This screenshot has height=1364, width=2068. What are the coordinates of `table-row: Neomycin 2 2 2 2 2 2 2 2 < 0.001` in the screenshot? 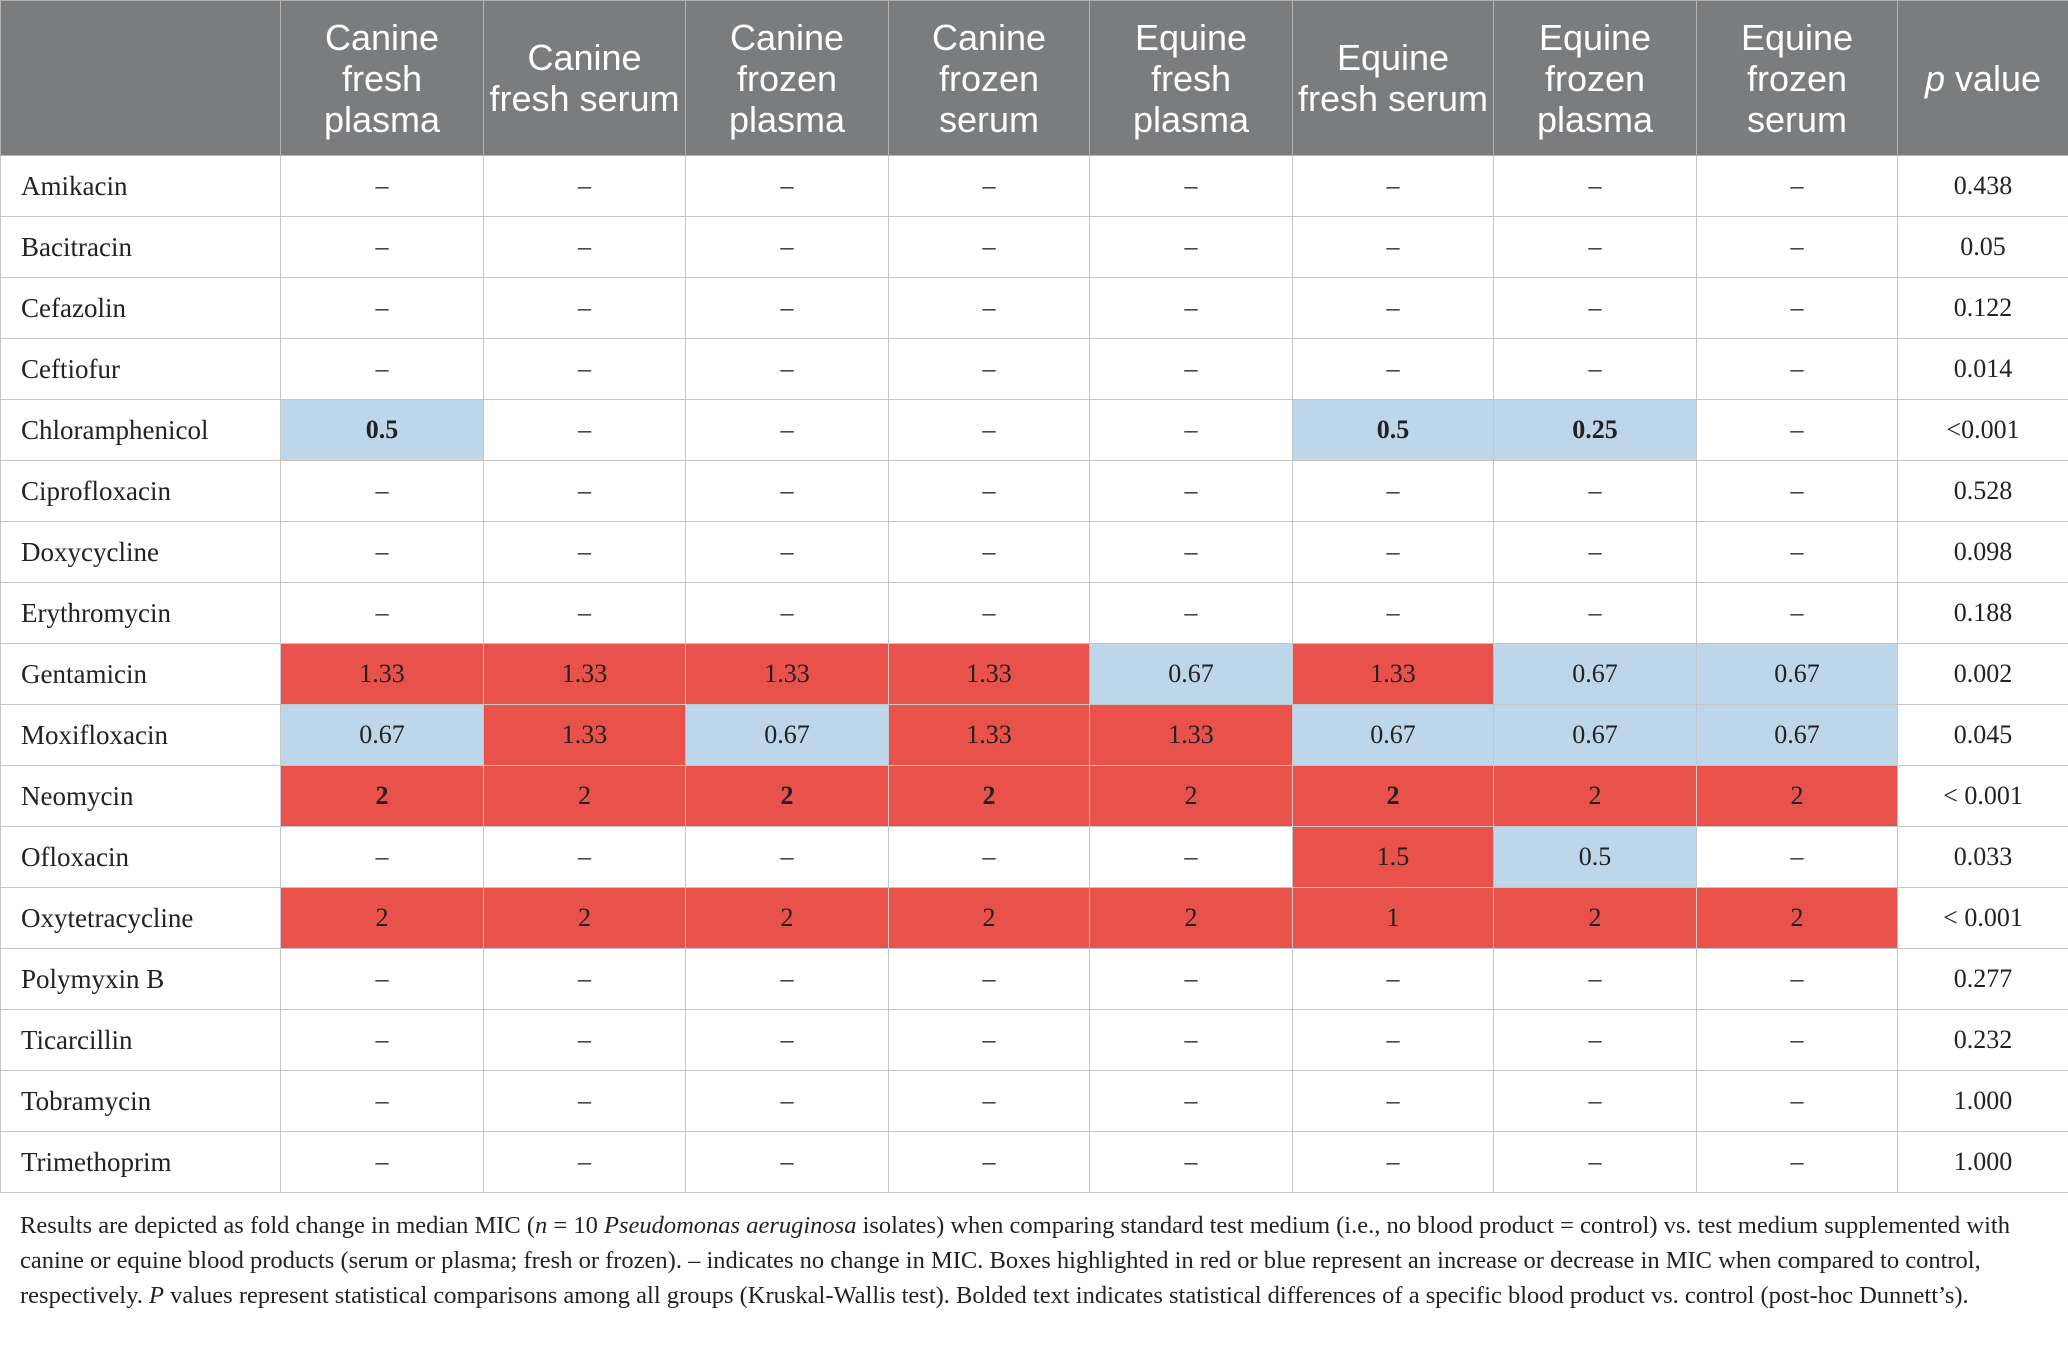 It's located at (1034, 796).